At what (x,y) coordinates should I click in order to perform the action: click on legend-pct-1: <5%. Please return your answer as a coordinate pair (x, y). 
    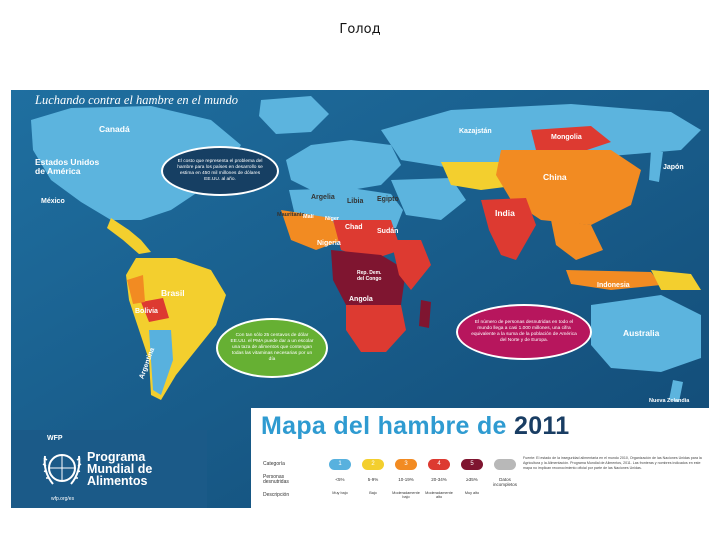
    Looking at the image, I should click on (340, 479).